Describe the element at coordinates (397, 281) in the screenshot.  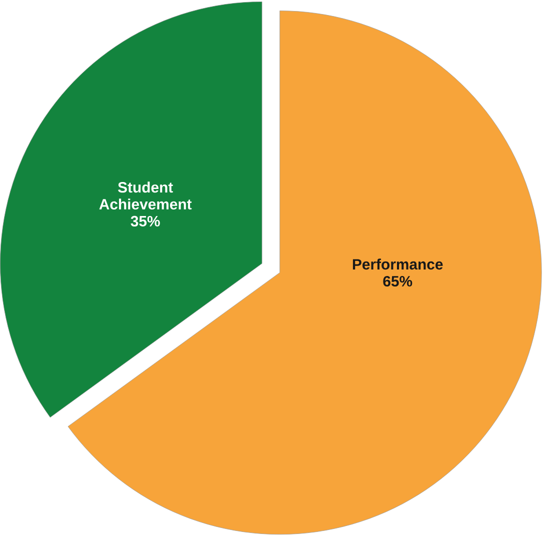
I see `data-label: 65%` at that location.